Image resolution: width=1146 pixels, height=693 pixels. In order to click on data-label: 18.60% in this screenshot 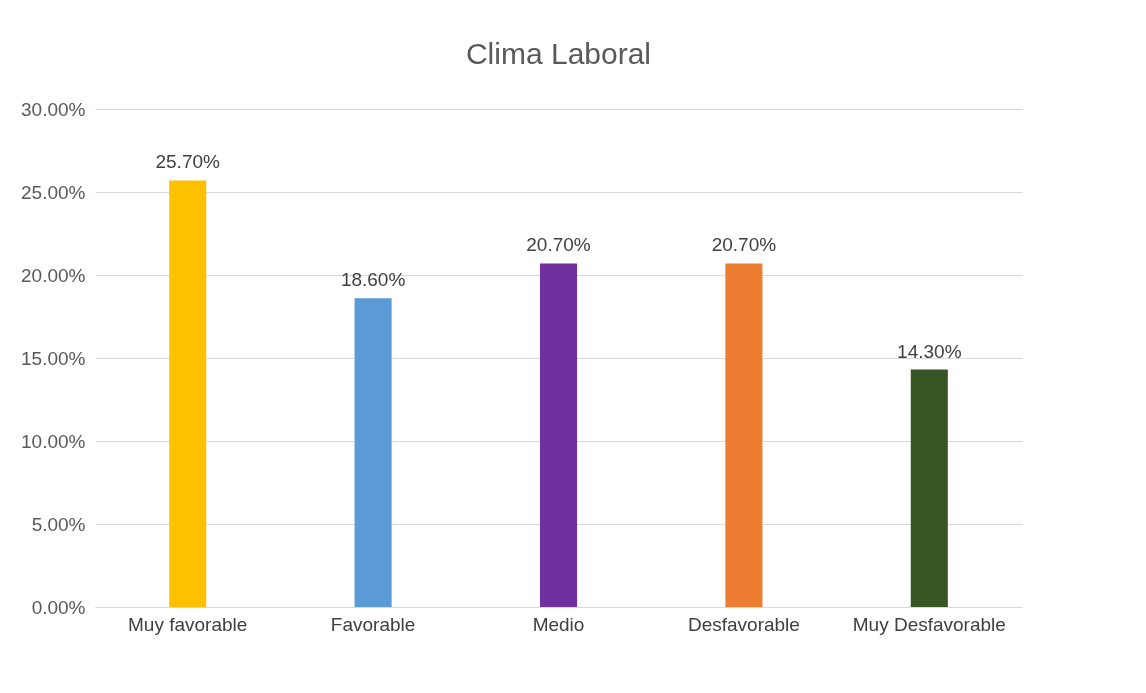, I will do `click(373, 280)`.